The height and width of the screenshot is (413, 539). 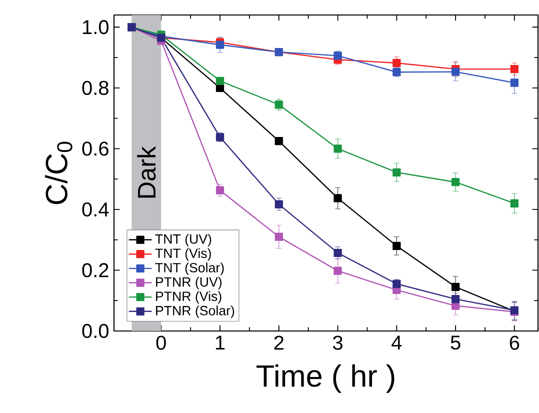 I want to click on y-tick-label: 0.6, so click(x=95, y=149).